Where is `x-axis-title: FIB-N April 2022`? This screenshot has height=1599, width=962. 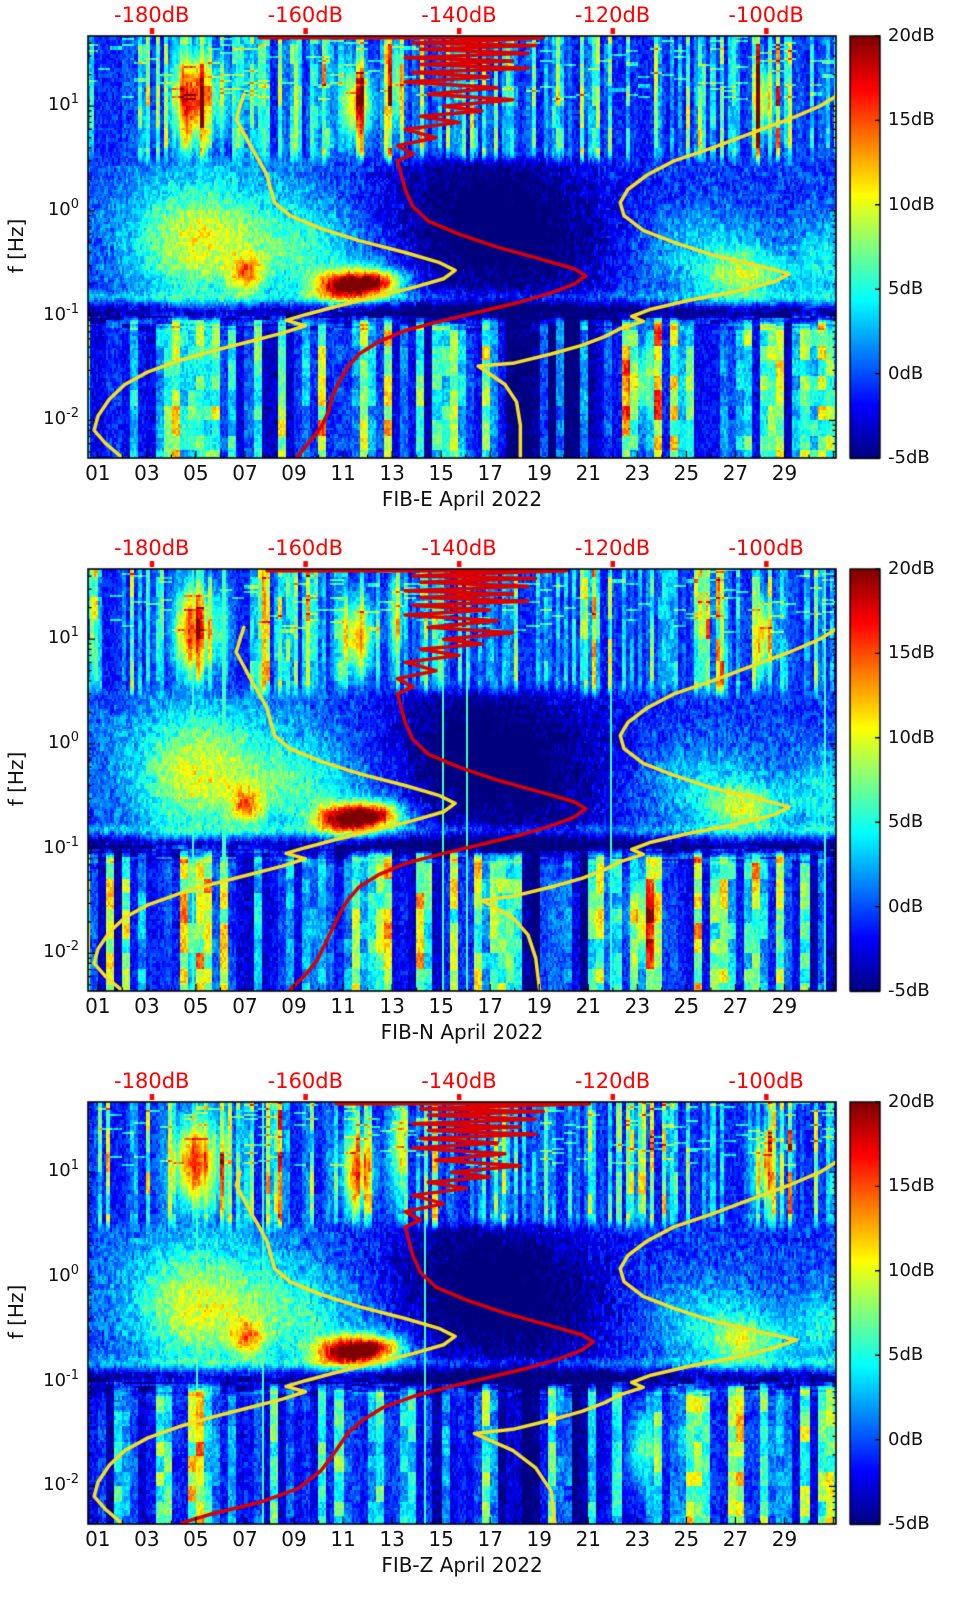 x-axis-title: FIB-N April 2022 is located at coordinates (462, 1032).